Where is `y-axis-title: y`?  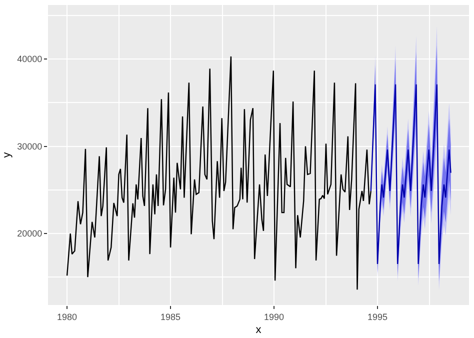
y-axis-title: y is located at coordinates (6, 155).